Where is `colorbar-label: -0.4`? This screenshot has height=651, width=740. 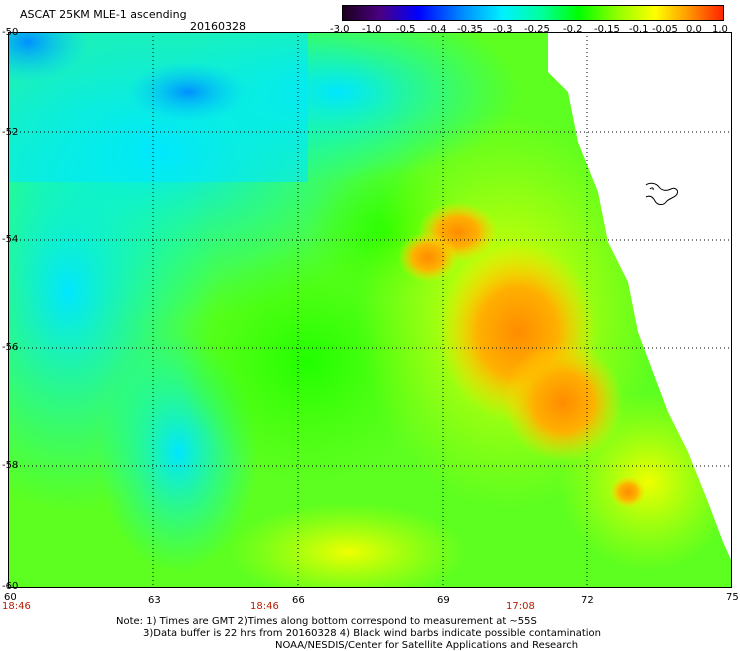 colorbar-label: -0.4 is located at coordinates (437, 29).